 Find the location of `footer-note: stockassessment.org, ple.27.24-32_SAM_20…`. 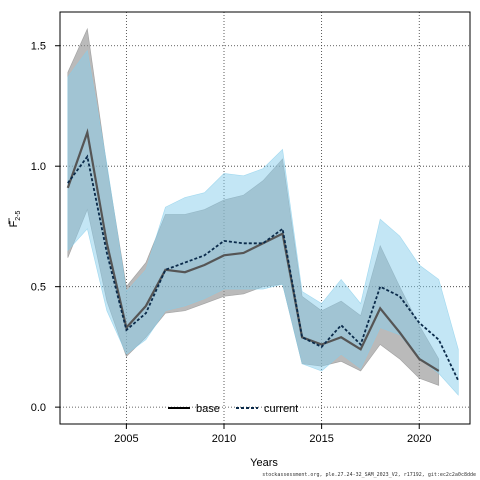

footer-note: stockassessment.org, ple.27.24-32_SAM_20… is located at coordinates (369, 475).